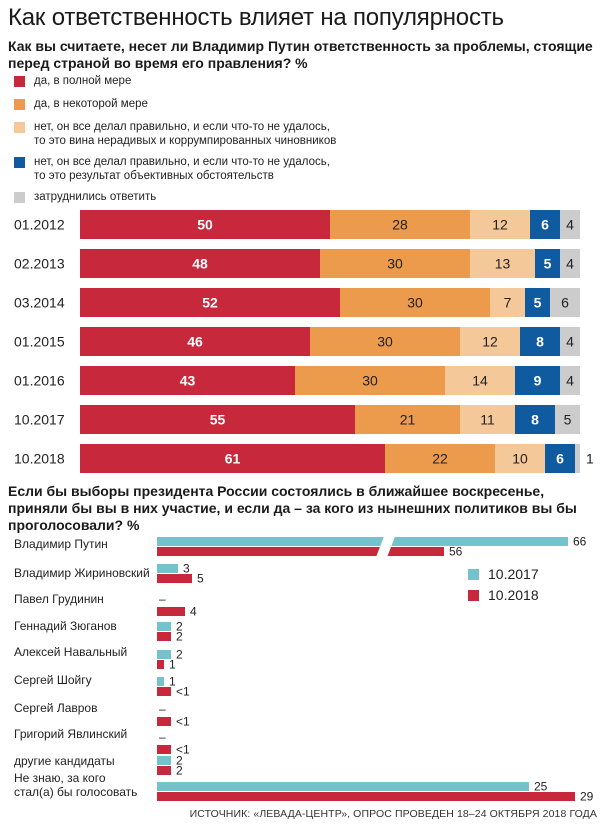 The width and height of the screenshot is (607, 828). What do you see at coordinates (59, 599) in the screenshot?
I see `candidate-label: Павел Грудинин` at bounding box center [59, 599].